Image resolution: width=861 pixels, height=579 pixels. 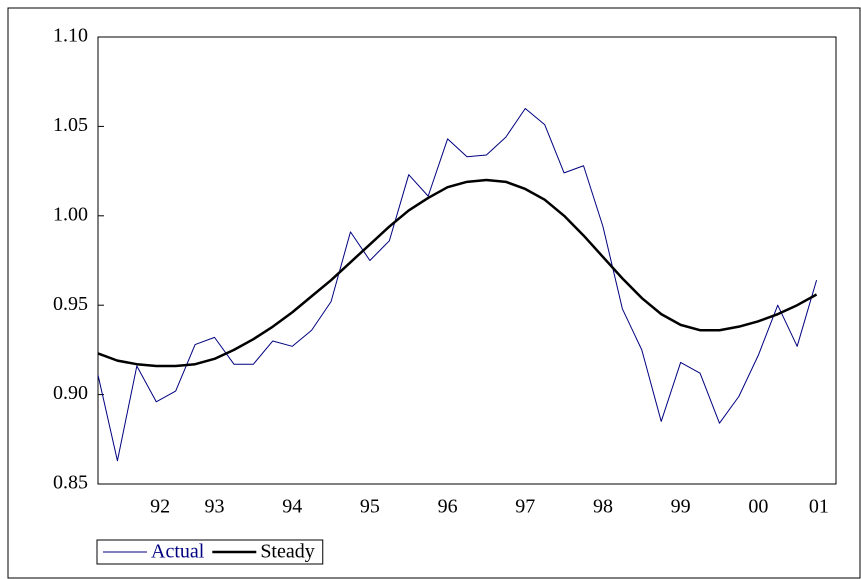 I want to click on x-tick-label: 99, so click(x=681, y=507).